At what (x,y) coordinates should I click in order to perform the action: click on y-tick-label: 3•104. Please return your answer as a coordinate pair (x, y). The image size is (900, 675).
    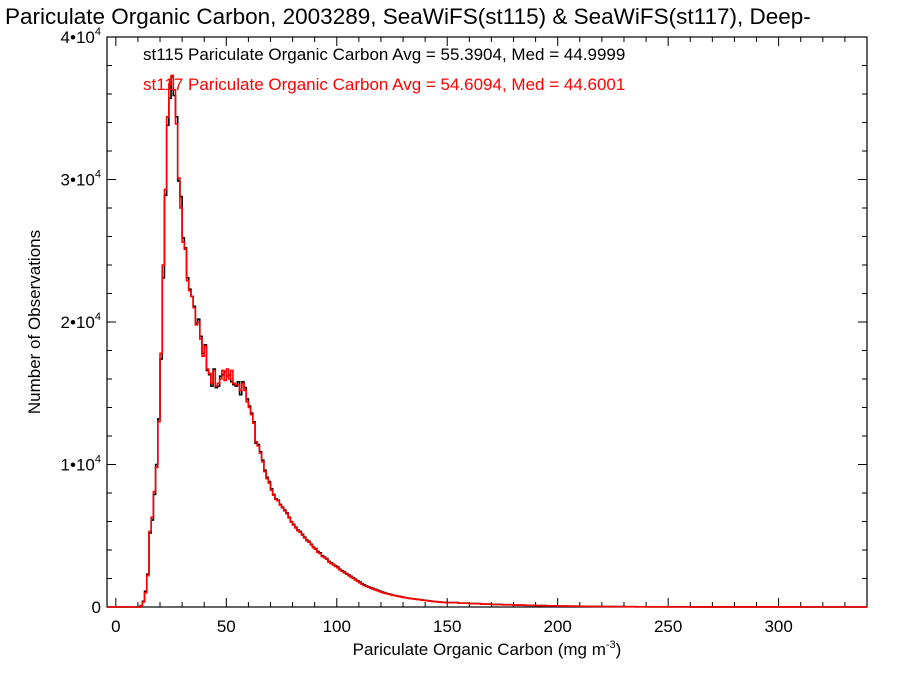
    Looking at the image, I should click on (81, 179).